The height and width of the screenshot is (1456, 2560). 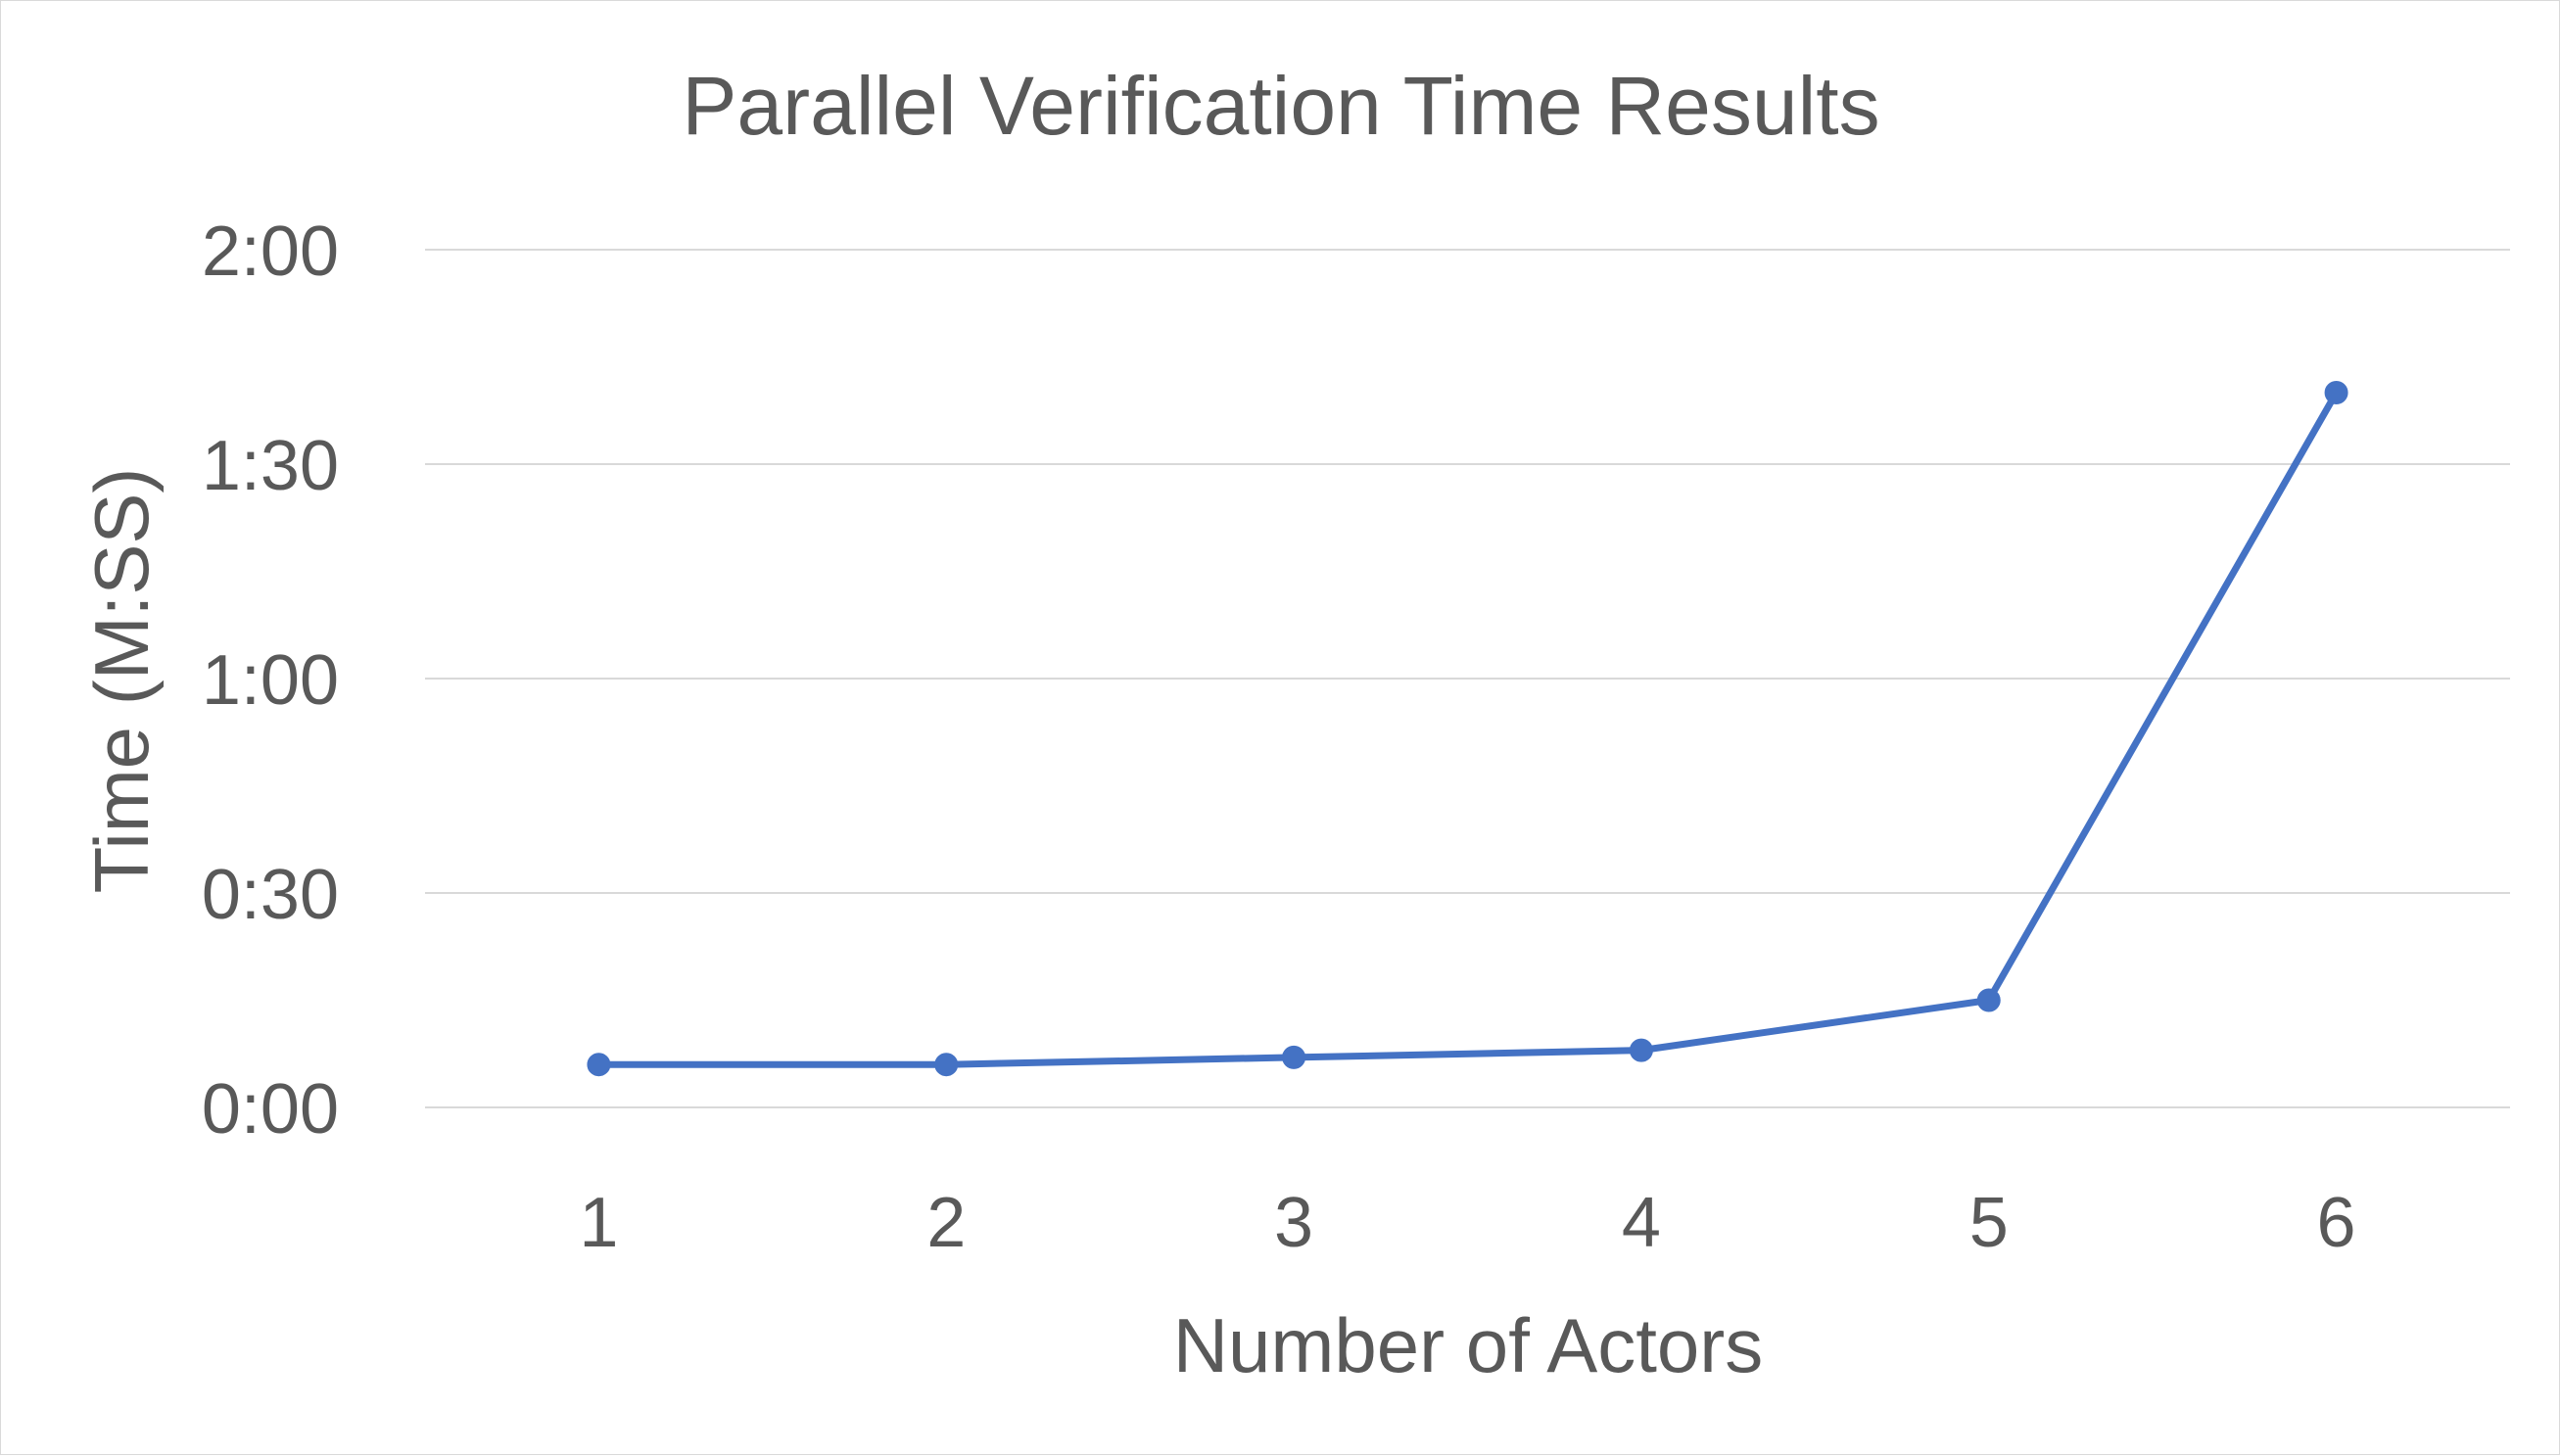 What do you see at coordinates (270, 466) in the screenshot?
I see `y-tick-label: 1:30` at bounding box center [270, 466].